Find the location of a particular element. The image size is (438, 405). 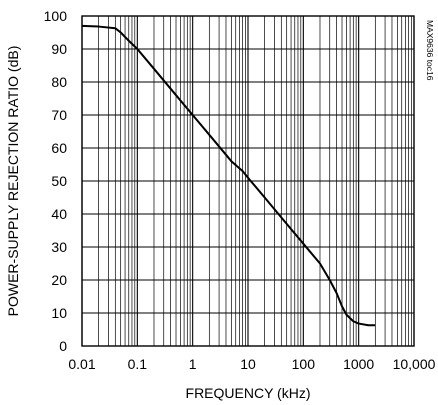

x-tick-label: 0.1 is located at coordinates (138, 364).